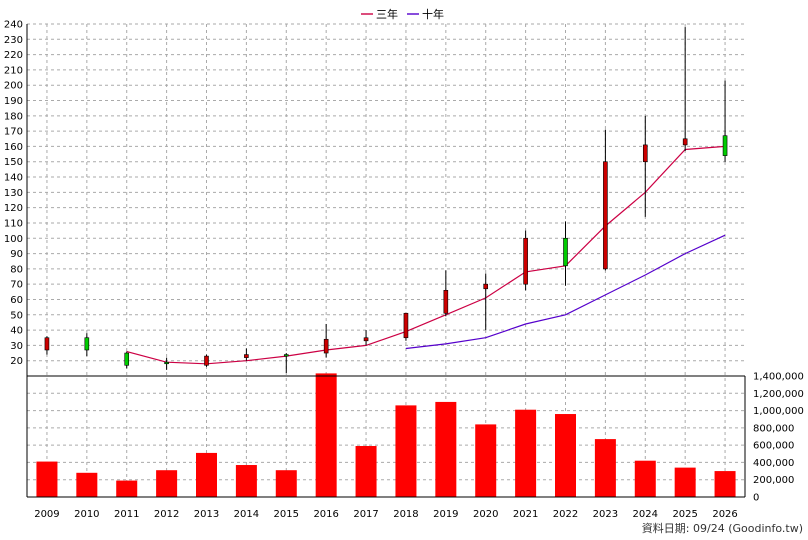  What do you see at coordinates (445, 514) in the screenshot?
I see `x-tick-label: 2019` at bounding box center [445, 514].